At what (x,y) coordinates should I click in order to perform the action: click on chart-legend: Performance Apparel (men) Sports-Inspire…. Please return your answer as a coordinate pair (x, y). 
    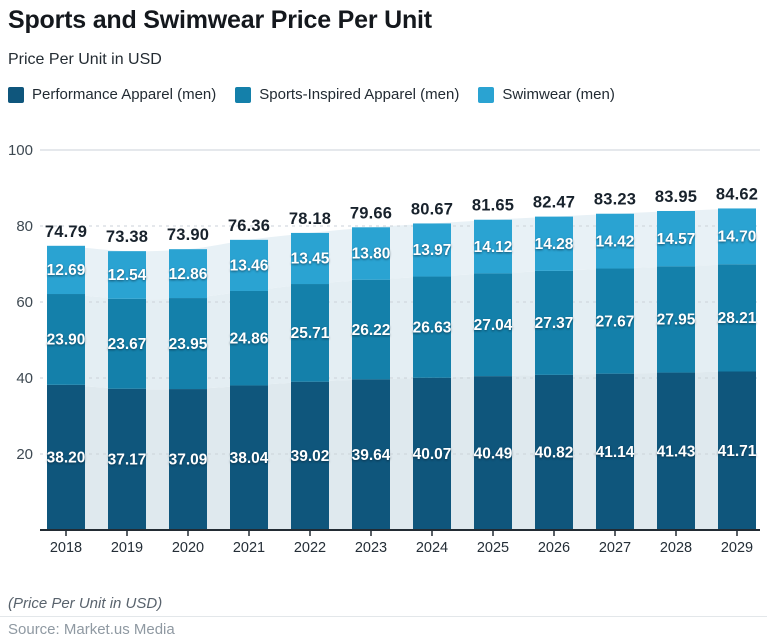
    Looking at the image, I should click on (311, 94).